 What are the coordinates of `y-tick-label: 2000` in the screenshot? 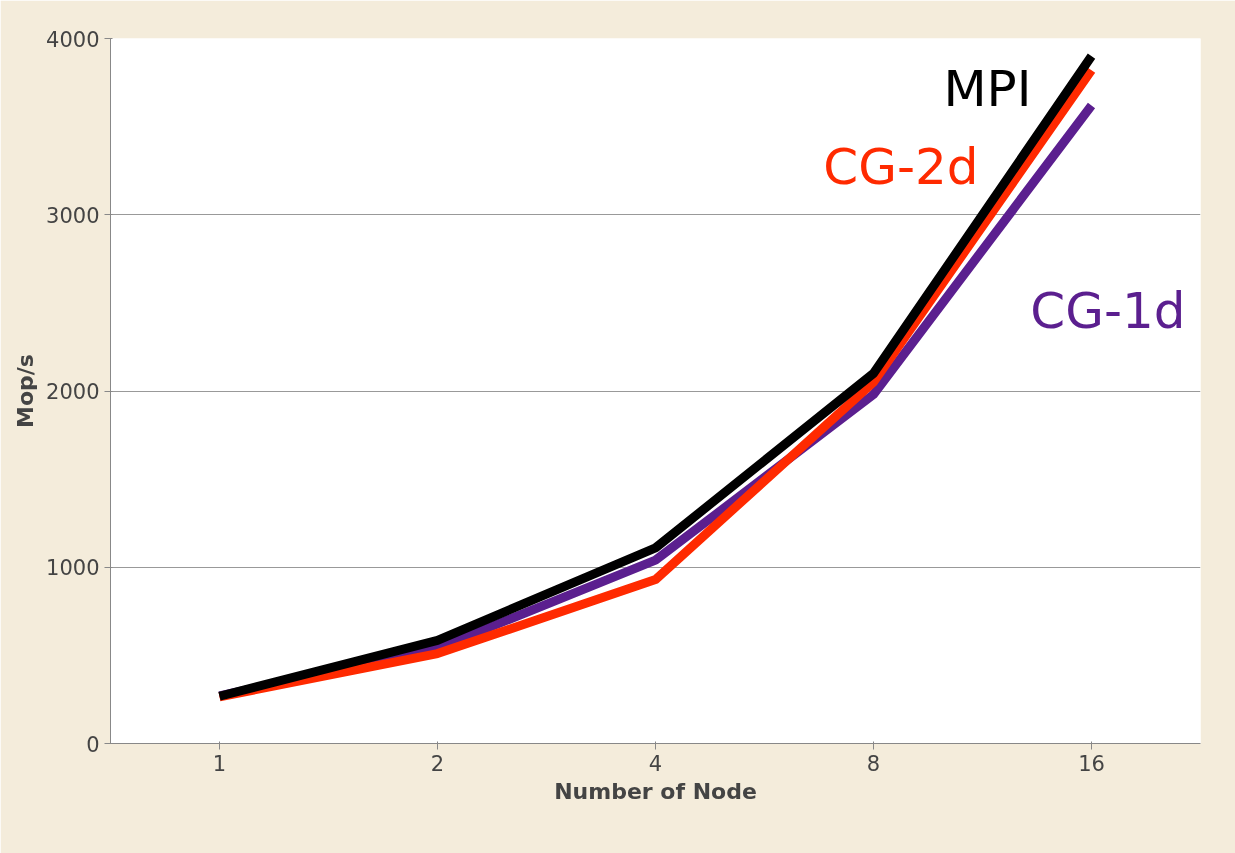 It's located at (73, 392).